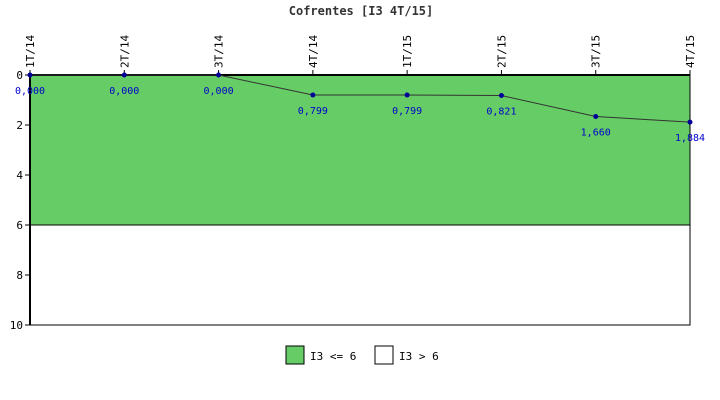 Image resolution: width=720 pixels, height=400 pixels. What do you see at coordinates (19, 75) in the screenshot?
I see `y-tick-label: 0` at bounding box center [19, 75].